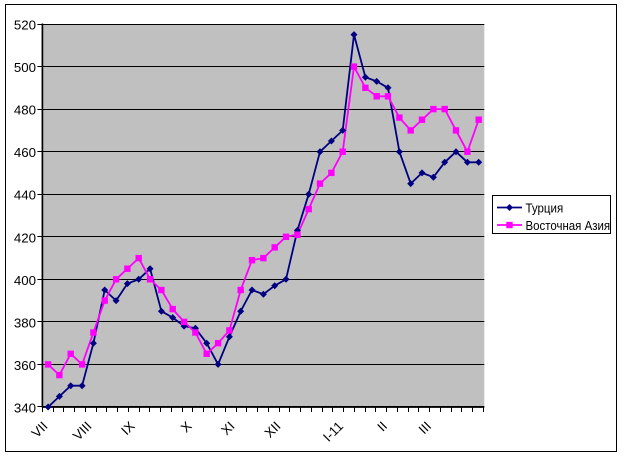  Describe the element at coordinates (25, 67) in the screenshot. I see `svg-text: 500` at that location.